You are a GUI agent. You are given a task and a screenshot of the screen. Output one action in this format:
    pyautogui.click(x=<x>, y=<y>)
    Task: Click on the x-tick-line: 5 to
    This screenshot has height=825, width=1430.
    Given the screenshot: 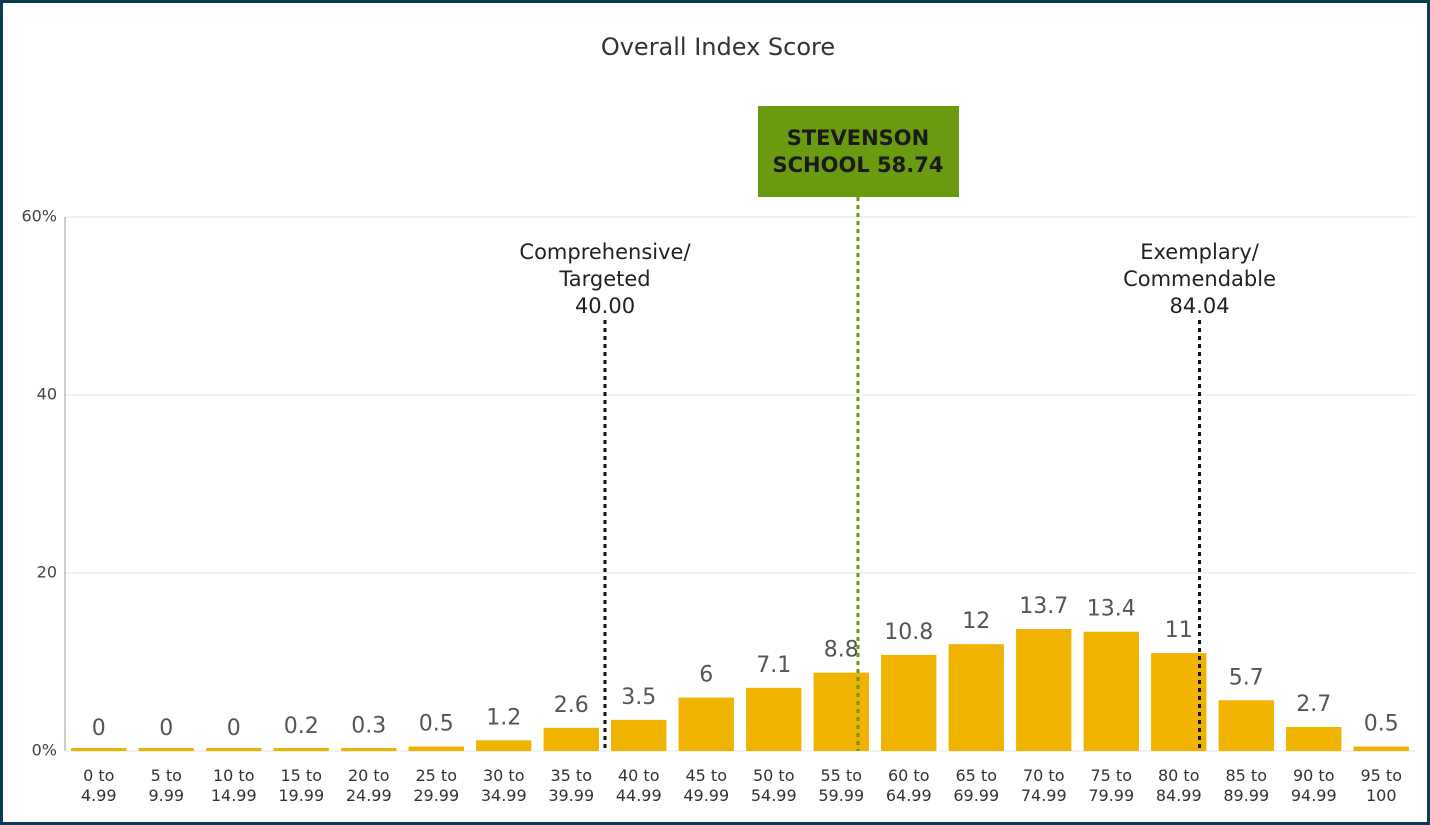 What is the action you would take?
    pyautogui.click(x=166, y=775)
    